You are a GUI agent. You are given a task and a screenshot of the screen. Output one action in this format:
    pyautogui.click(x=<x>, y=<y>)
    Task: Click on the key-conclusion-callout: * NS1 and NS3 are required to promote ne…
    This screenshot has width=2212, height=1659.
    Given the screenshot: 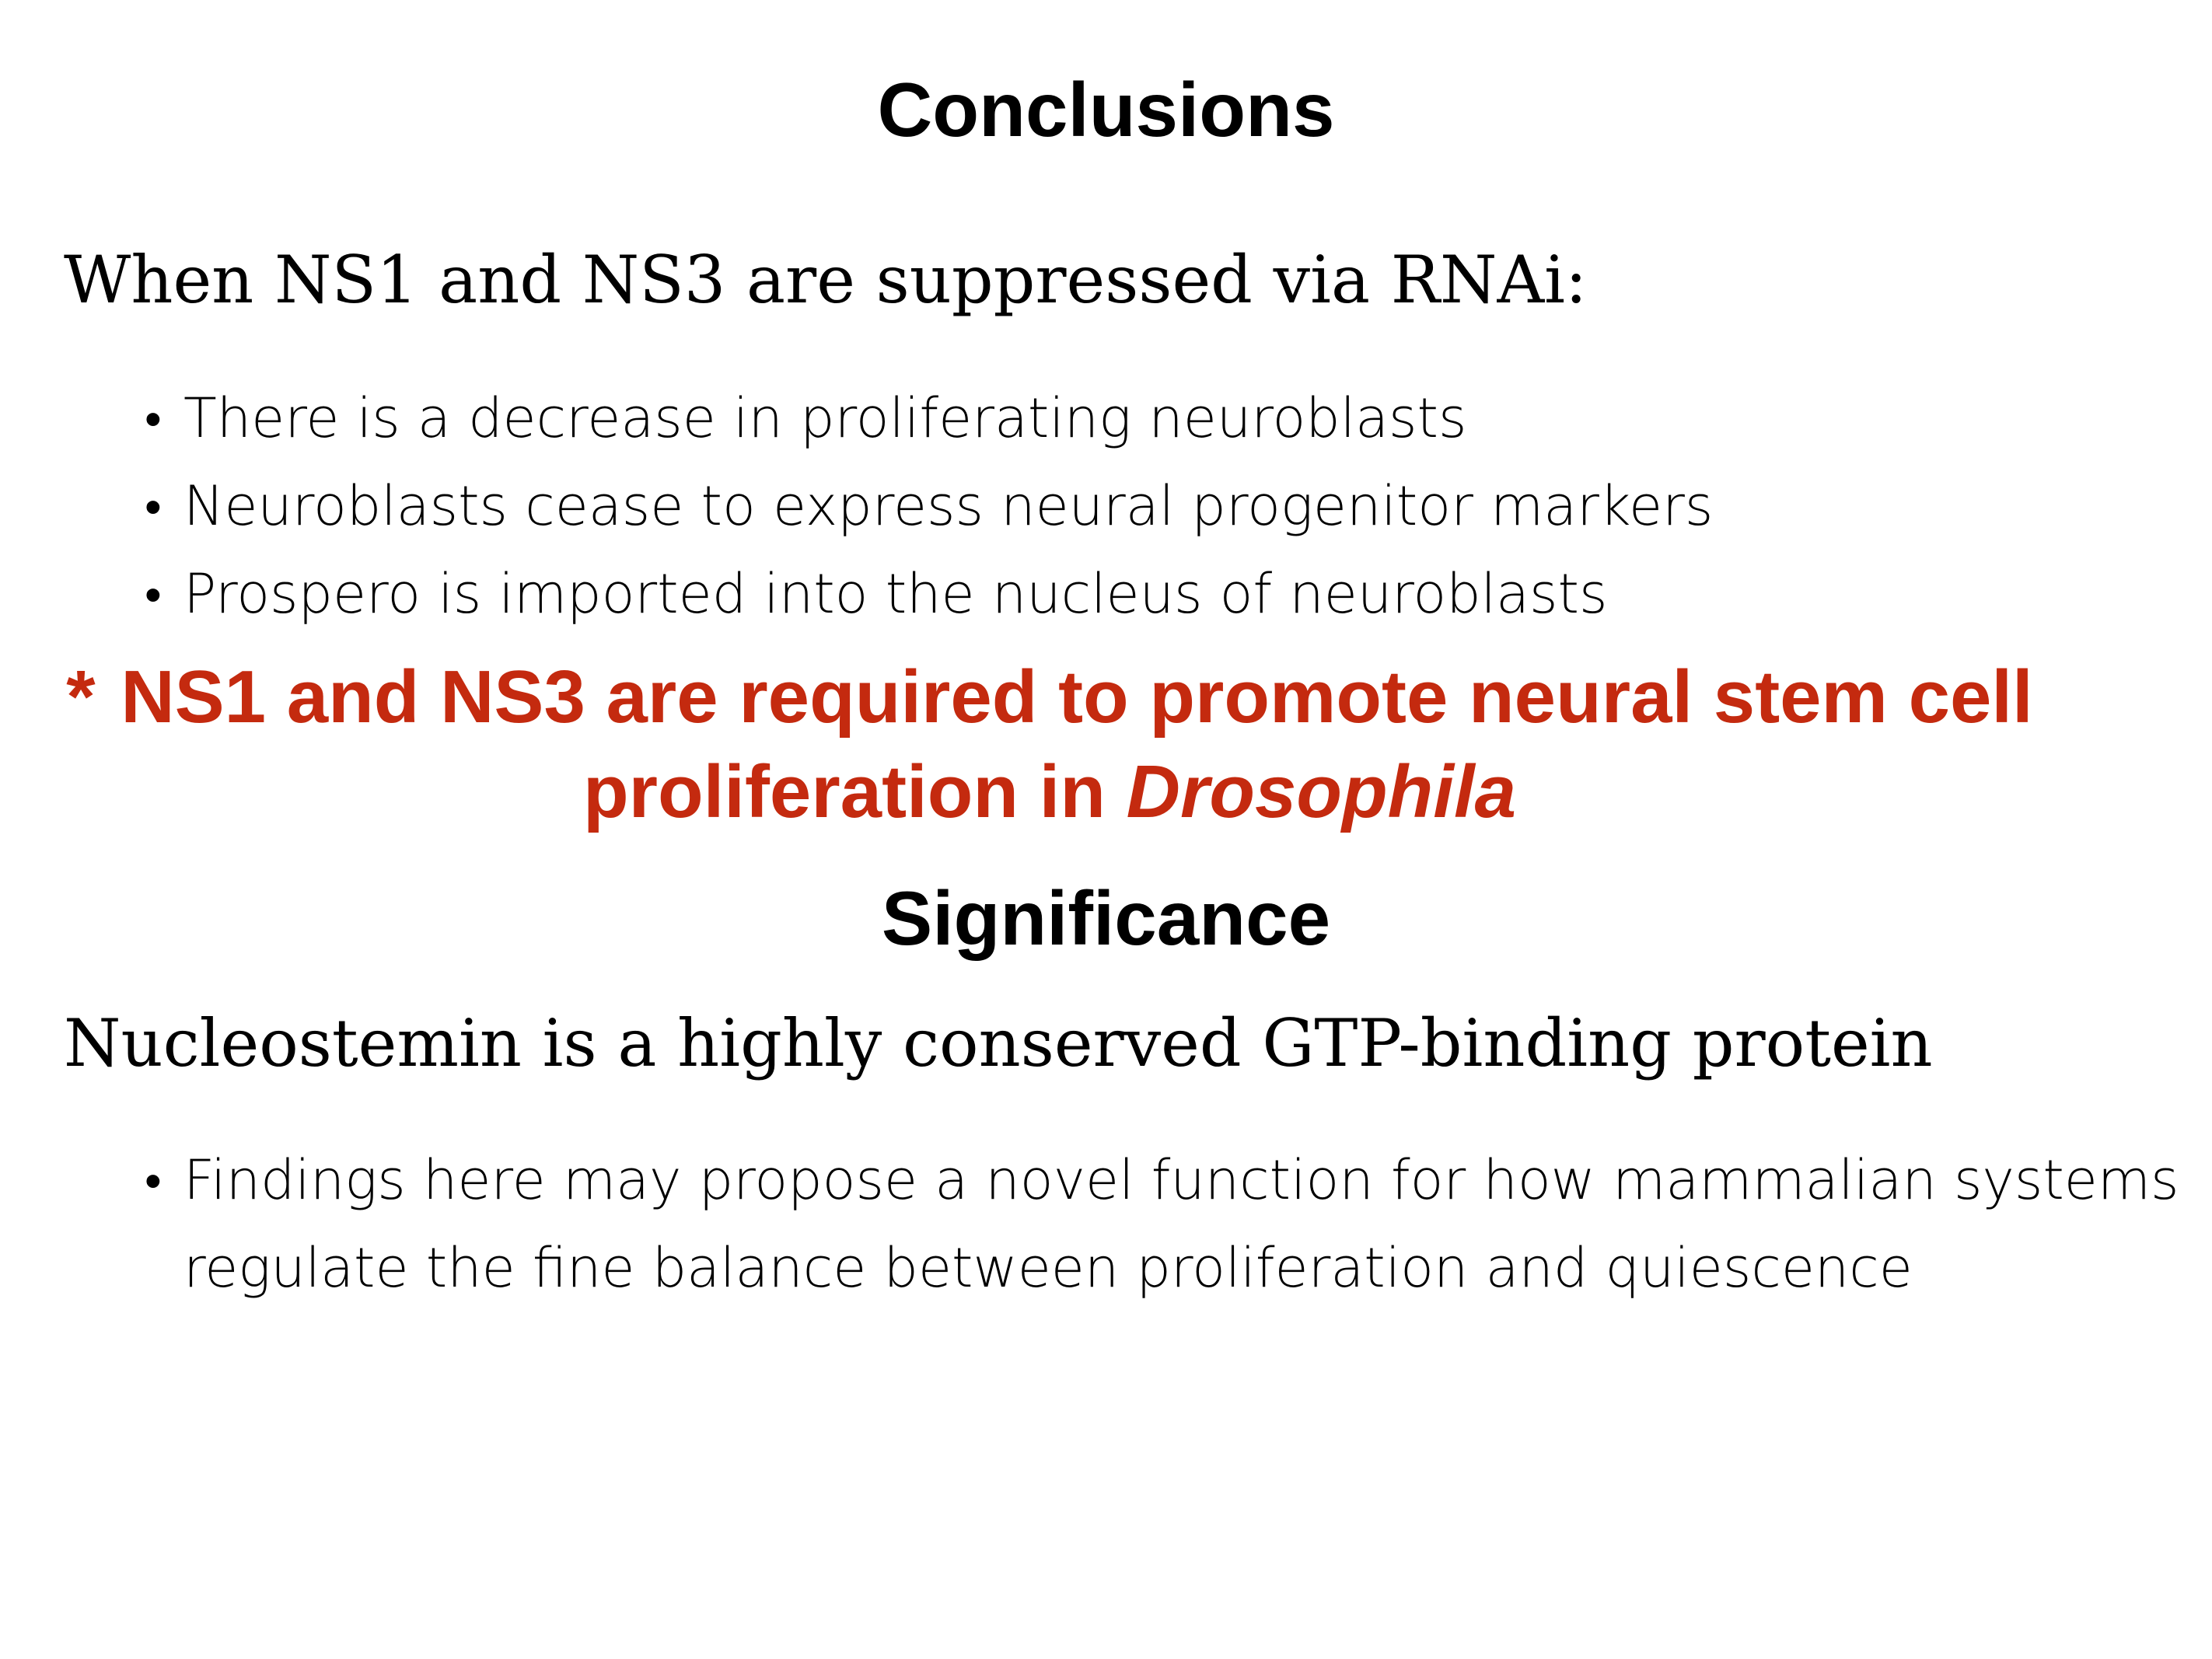 What is the action you would take?
    pyautogui.click(x=1050, y=745)
    